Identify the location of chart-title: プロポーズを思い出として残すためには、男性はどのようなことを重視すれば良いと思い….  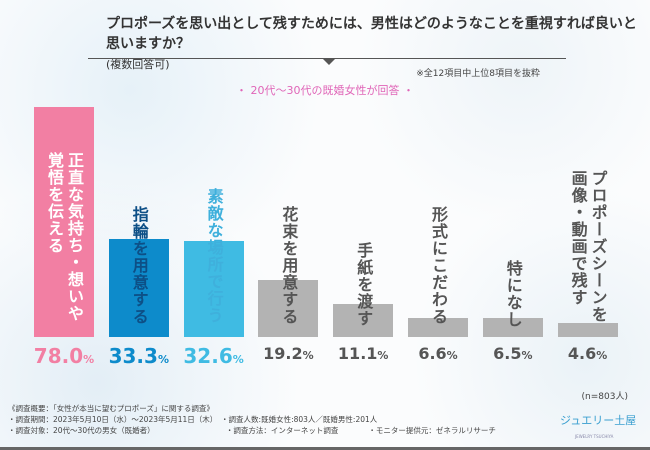
(371, 43).